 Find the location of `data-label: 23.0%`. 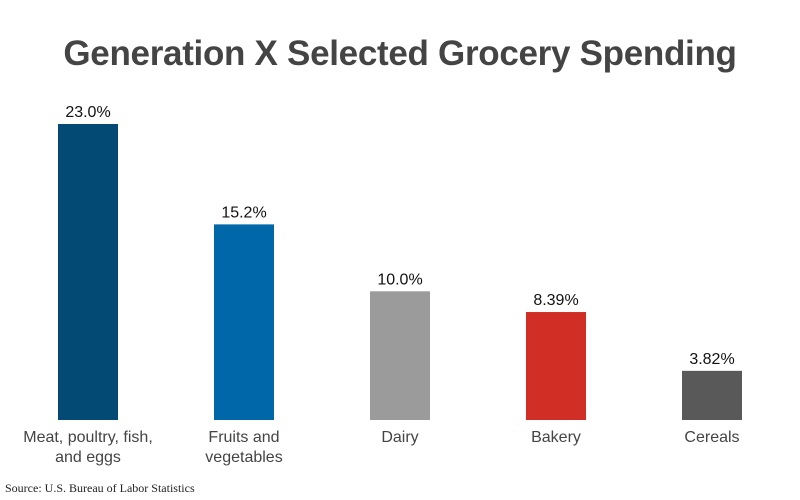

data-label: 23.0% is located at coordinates (87, 112).